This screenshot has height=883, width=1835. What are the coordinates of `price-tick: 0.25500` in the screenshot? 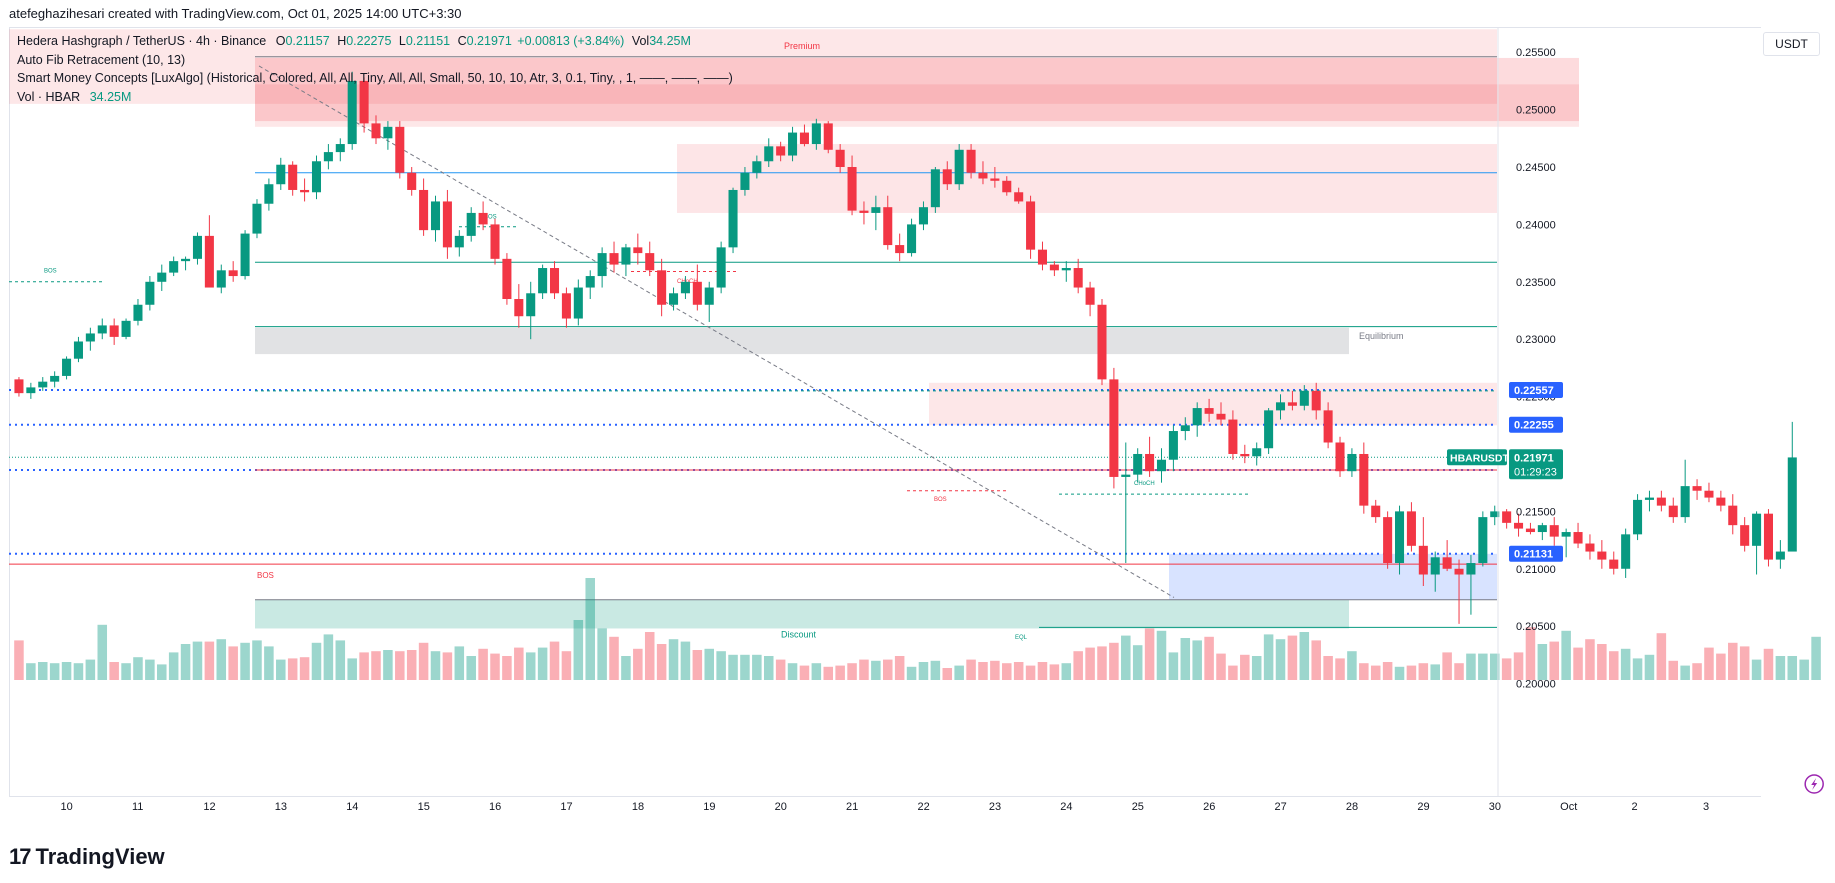 It's located at (1536, 53).